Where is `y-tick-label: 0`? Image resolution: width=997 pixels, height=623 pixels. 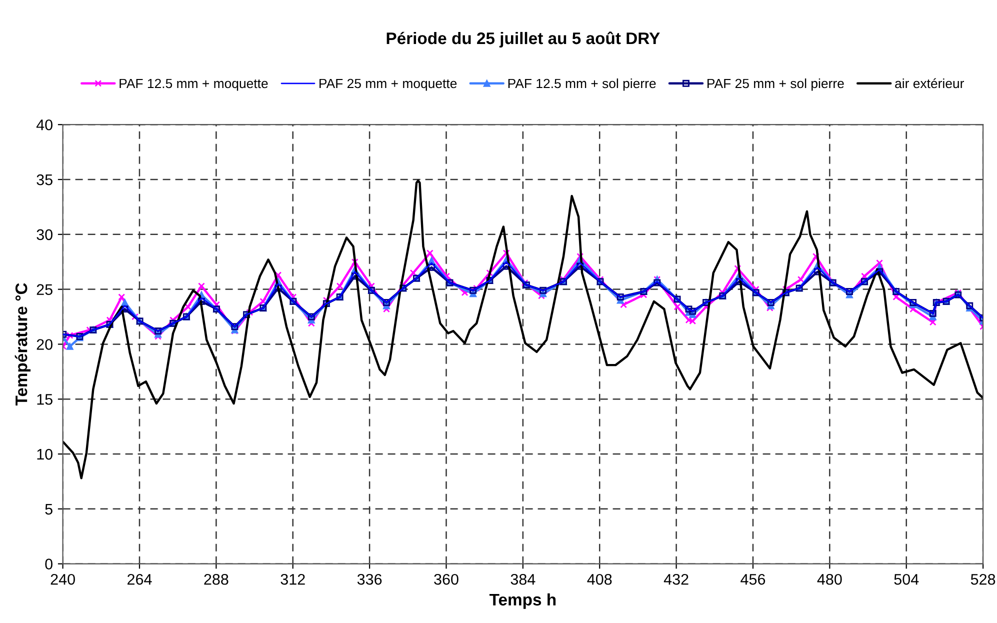
y-tick-label: 0 is located at coordinates (48, 564).